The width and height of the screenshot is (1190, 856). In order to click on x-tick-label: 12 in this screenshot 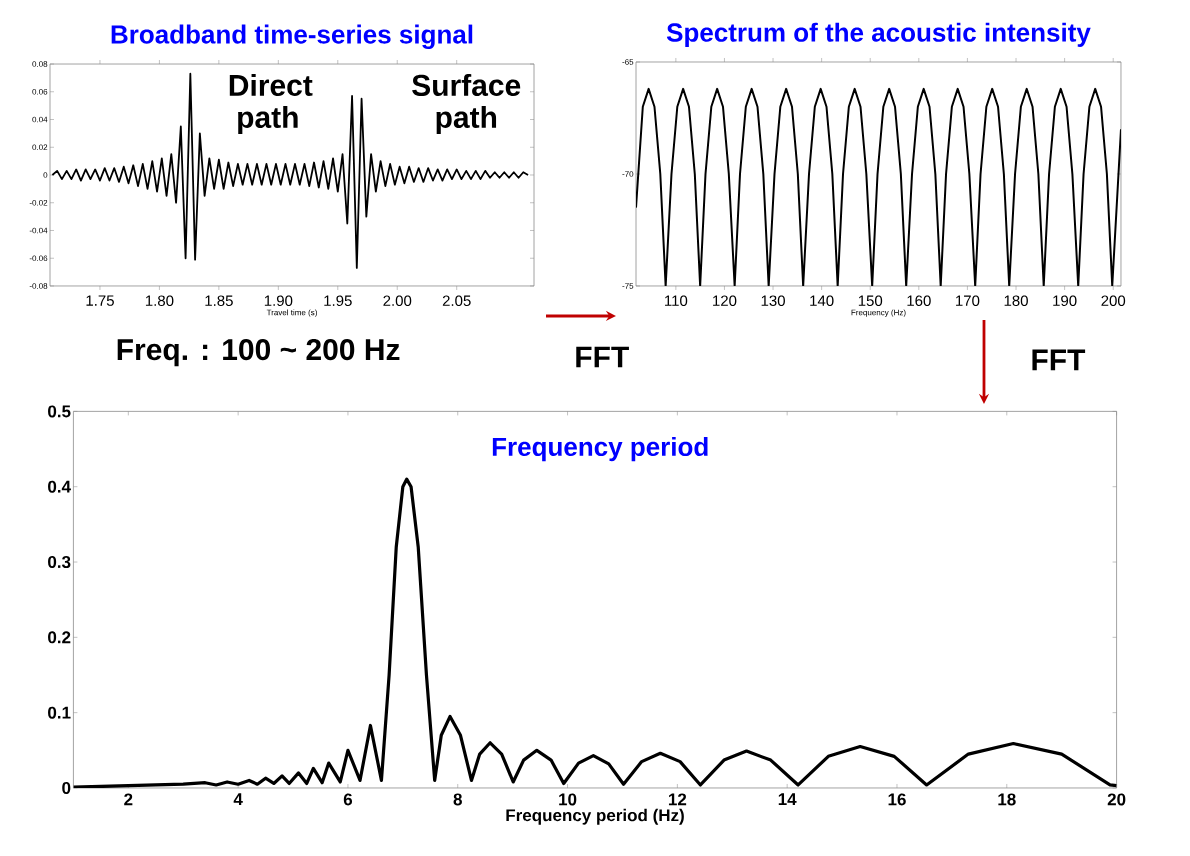, I will do `click(677, 799)`.